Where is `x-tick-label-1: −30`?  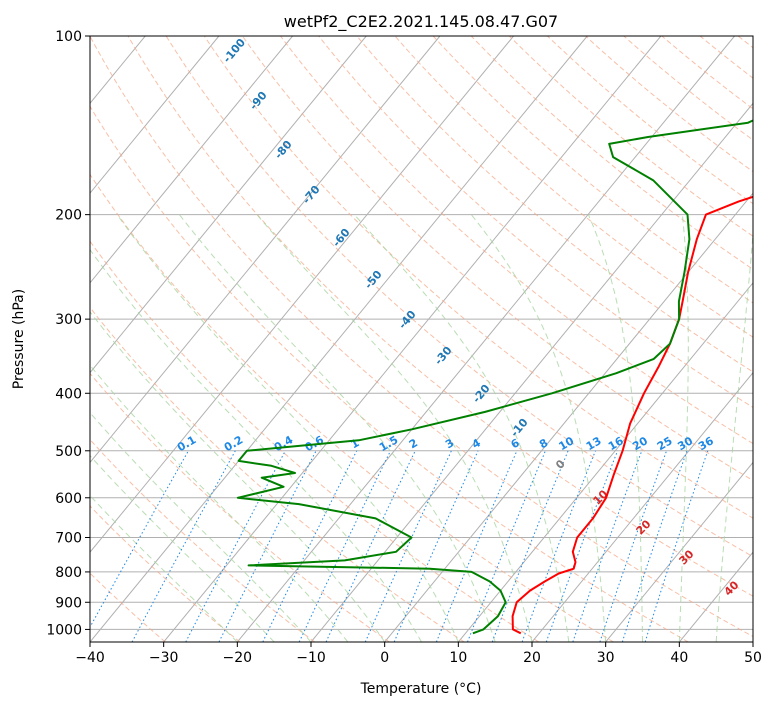 x-tick-label-1: −30 is located at coordinates (164, 658).